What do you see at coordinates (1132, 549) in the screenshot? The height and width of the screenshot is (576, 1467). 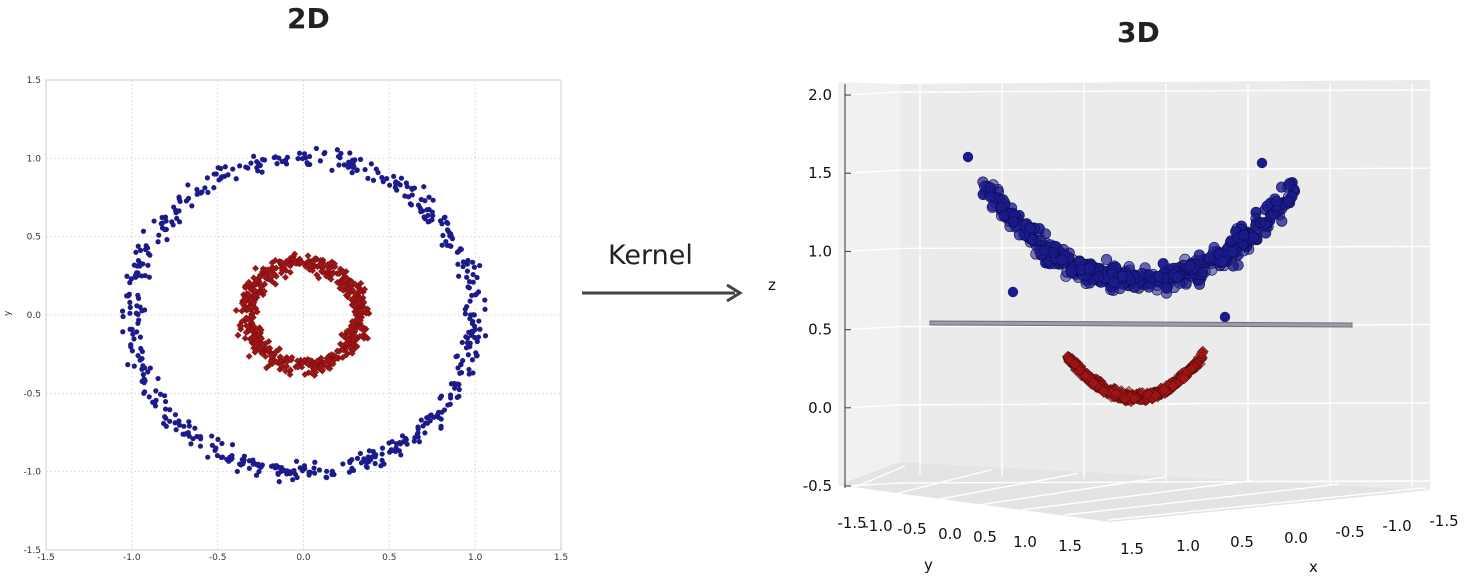 I see `x-tick-label-3d: 1.5` at bounding box center [1132, 549].